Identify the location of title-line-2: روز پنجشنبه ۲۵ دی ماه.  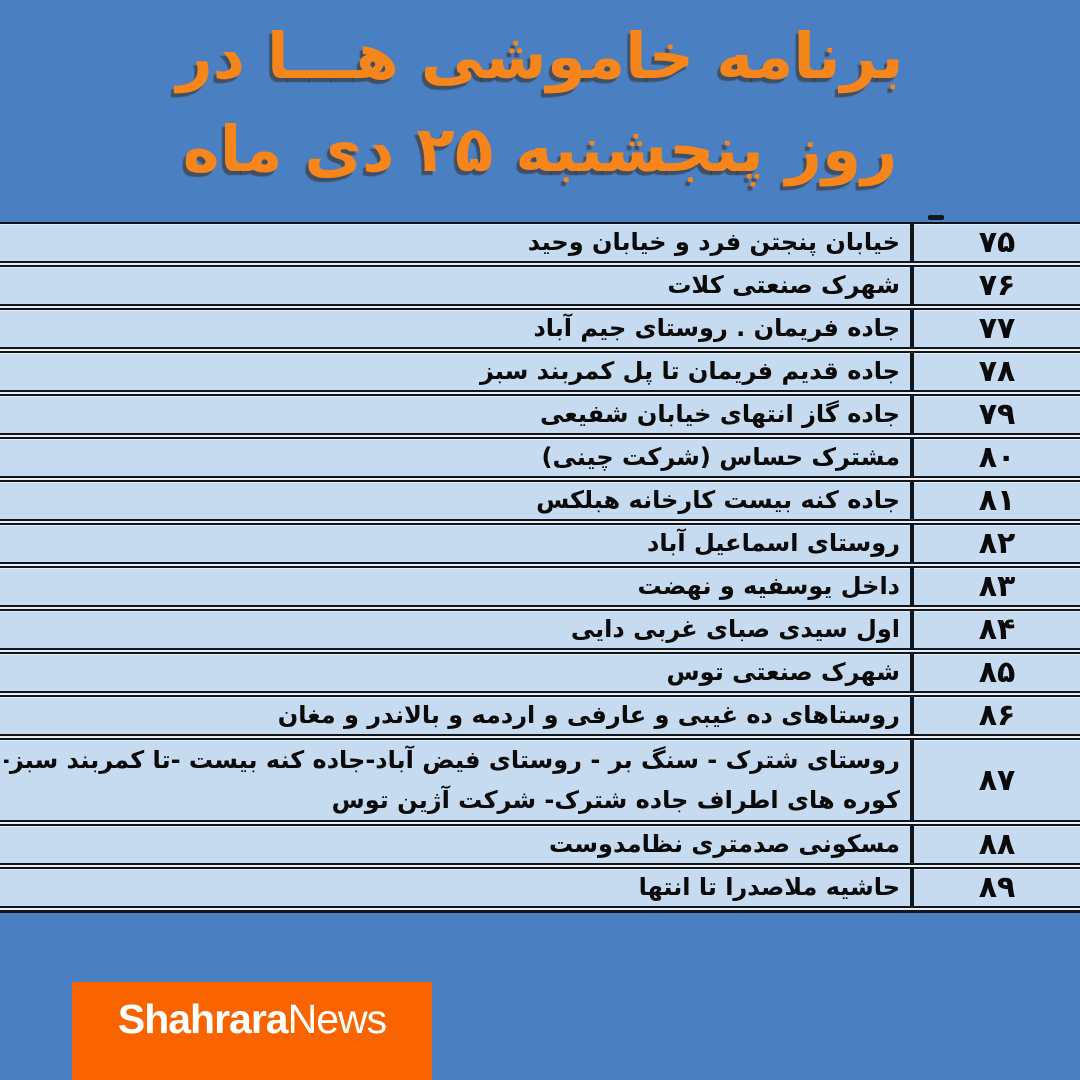
(540, 149).